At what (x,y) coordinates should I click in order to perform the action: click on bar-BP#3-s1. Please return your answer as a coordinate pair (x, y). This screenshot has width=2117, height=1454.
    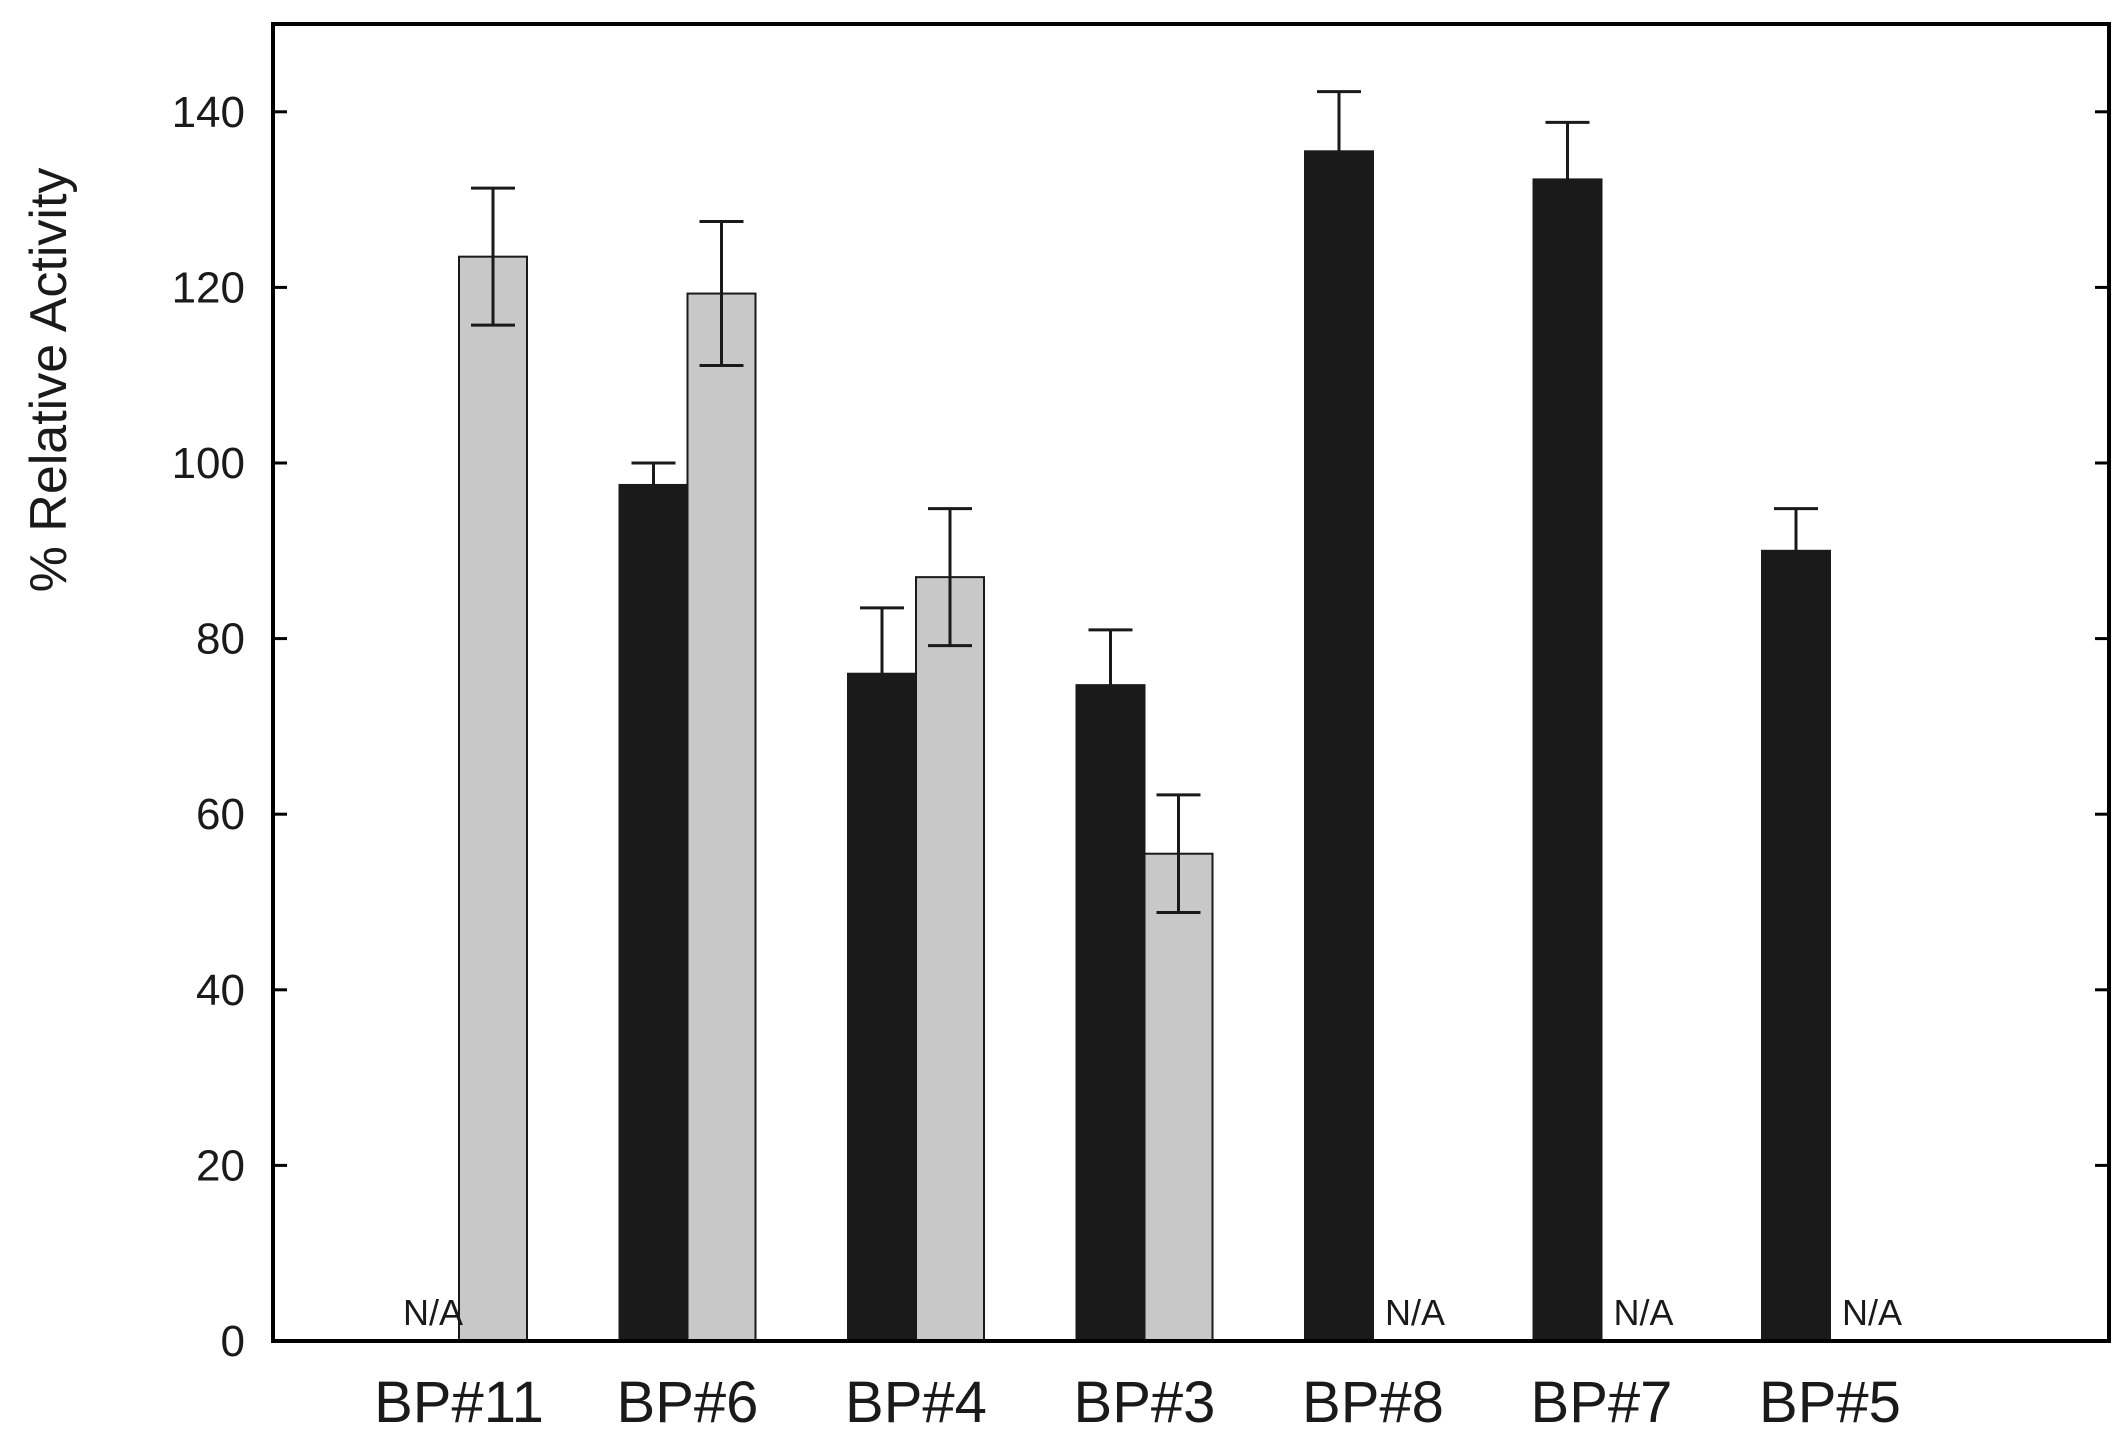
    Looking at the image, I should click on (1178, 1097).